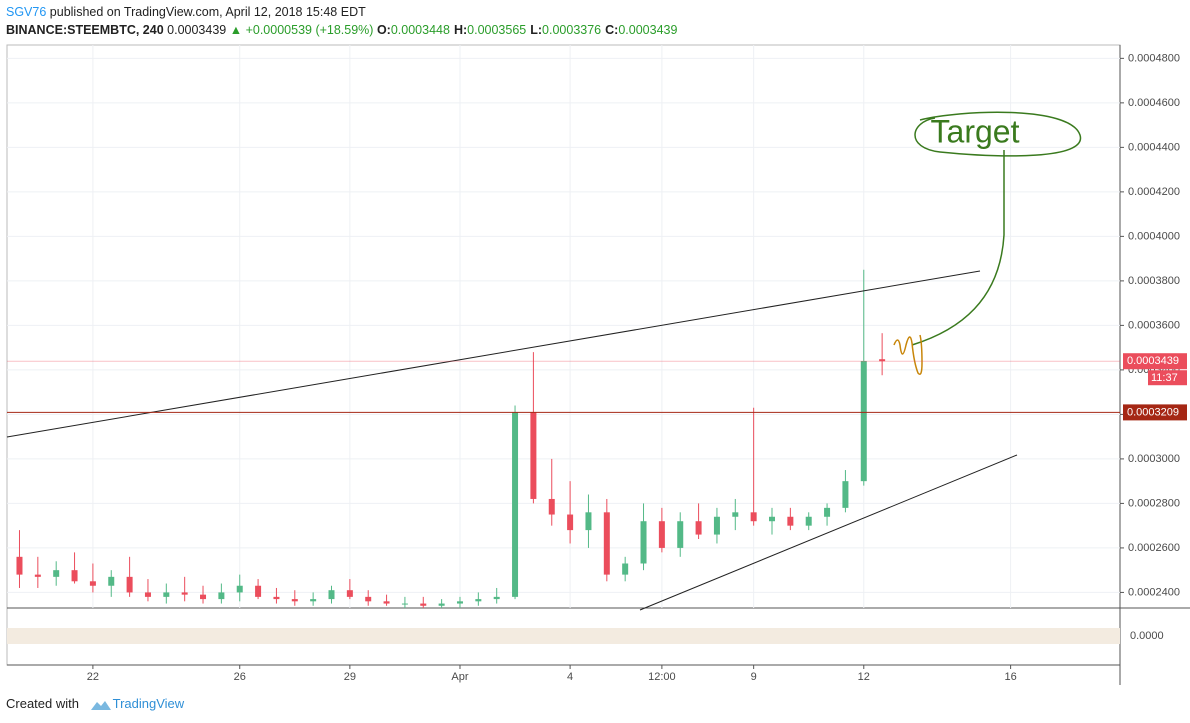  I want to click on change: ▲ +0.0000539 (+18.59%), so click(301, 30).